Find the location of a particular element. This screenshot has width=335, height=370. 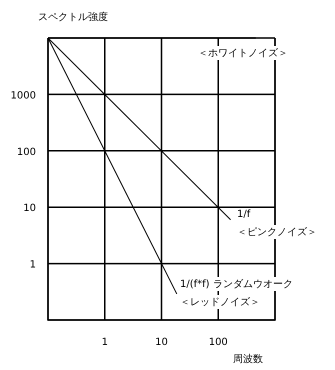

xlabel: 周波数 is located at coordinates (248, 359).